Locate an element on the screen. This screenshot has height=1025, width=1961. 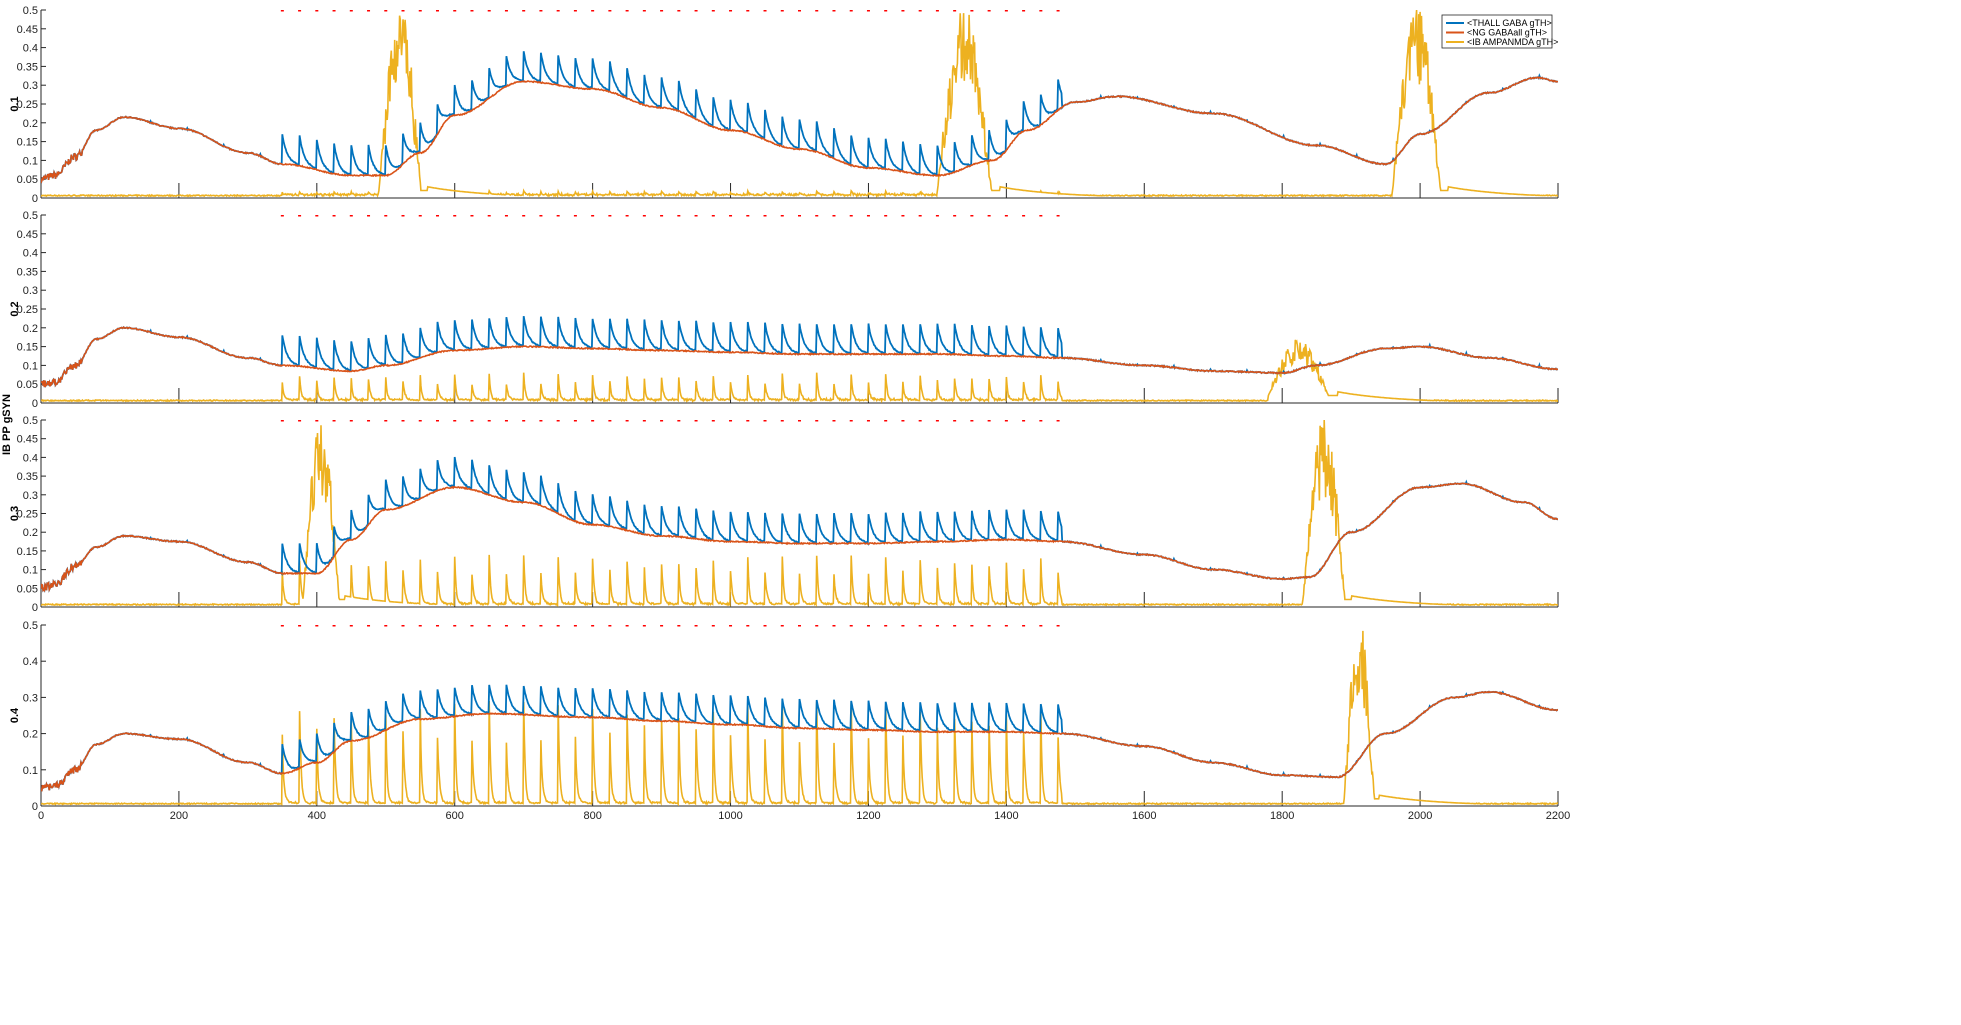
x-tick-label: 0 is located at coordinates (41, 816).